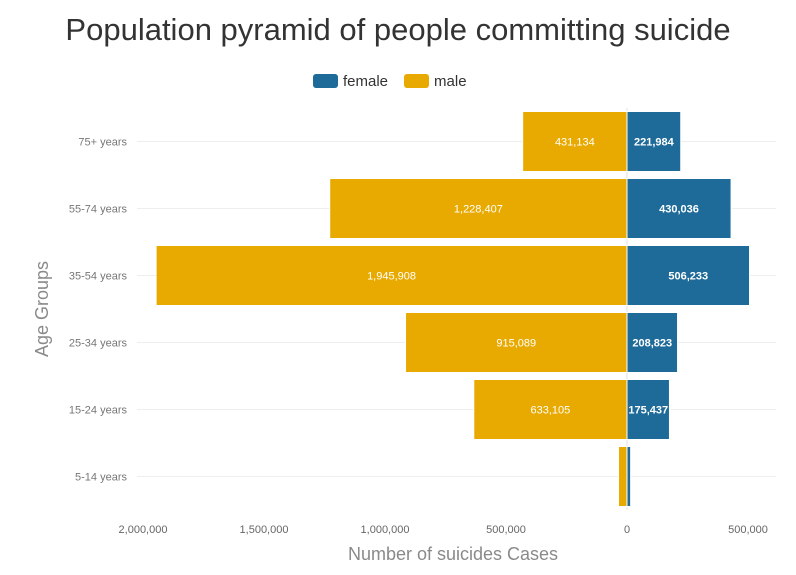  I want to click on legend-swatch-female, so click(325, 81).